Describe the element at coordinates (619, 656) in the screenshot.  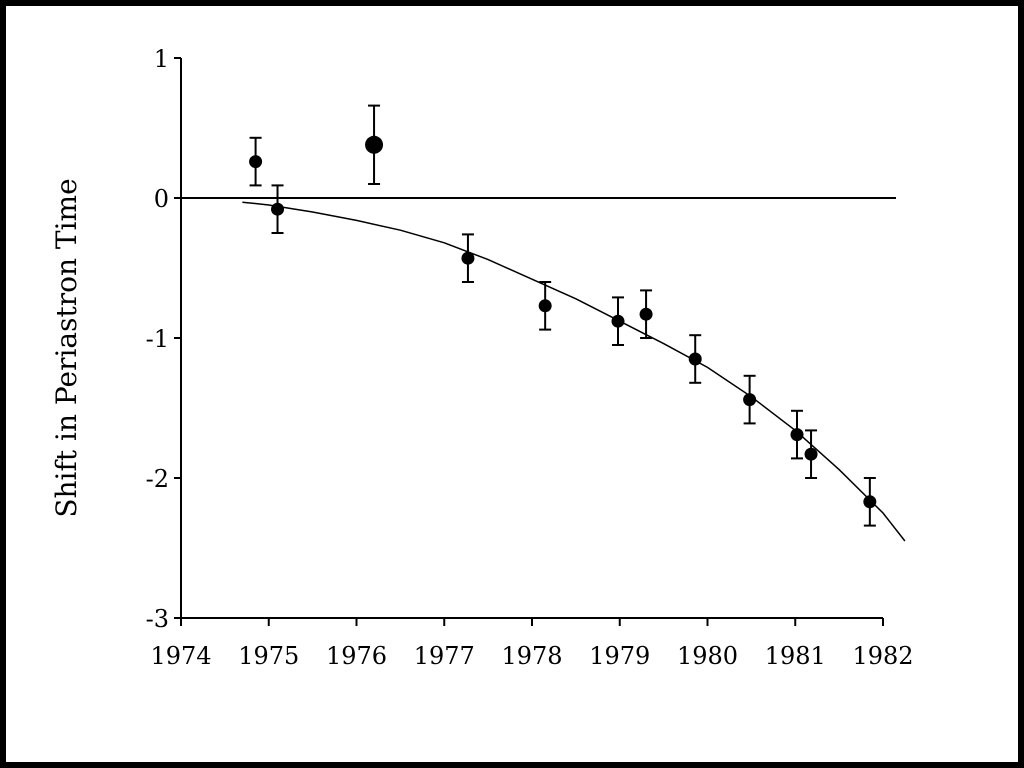
I see `x-tick-label: 1979` at that location.